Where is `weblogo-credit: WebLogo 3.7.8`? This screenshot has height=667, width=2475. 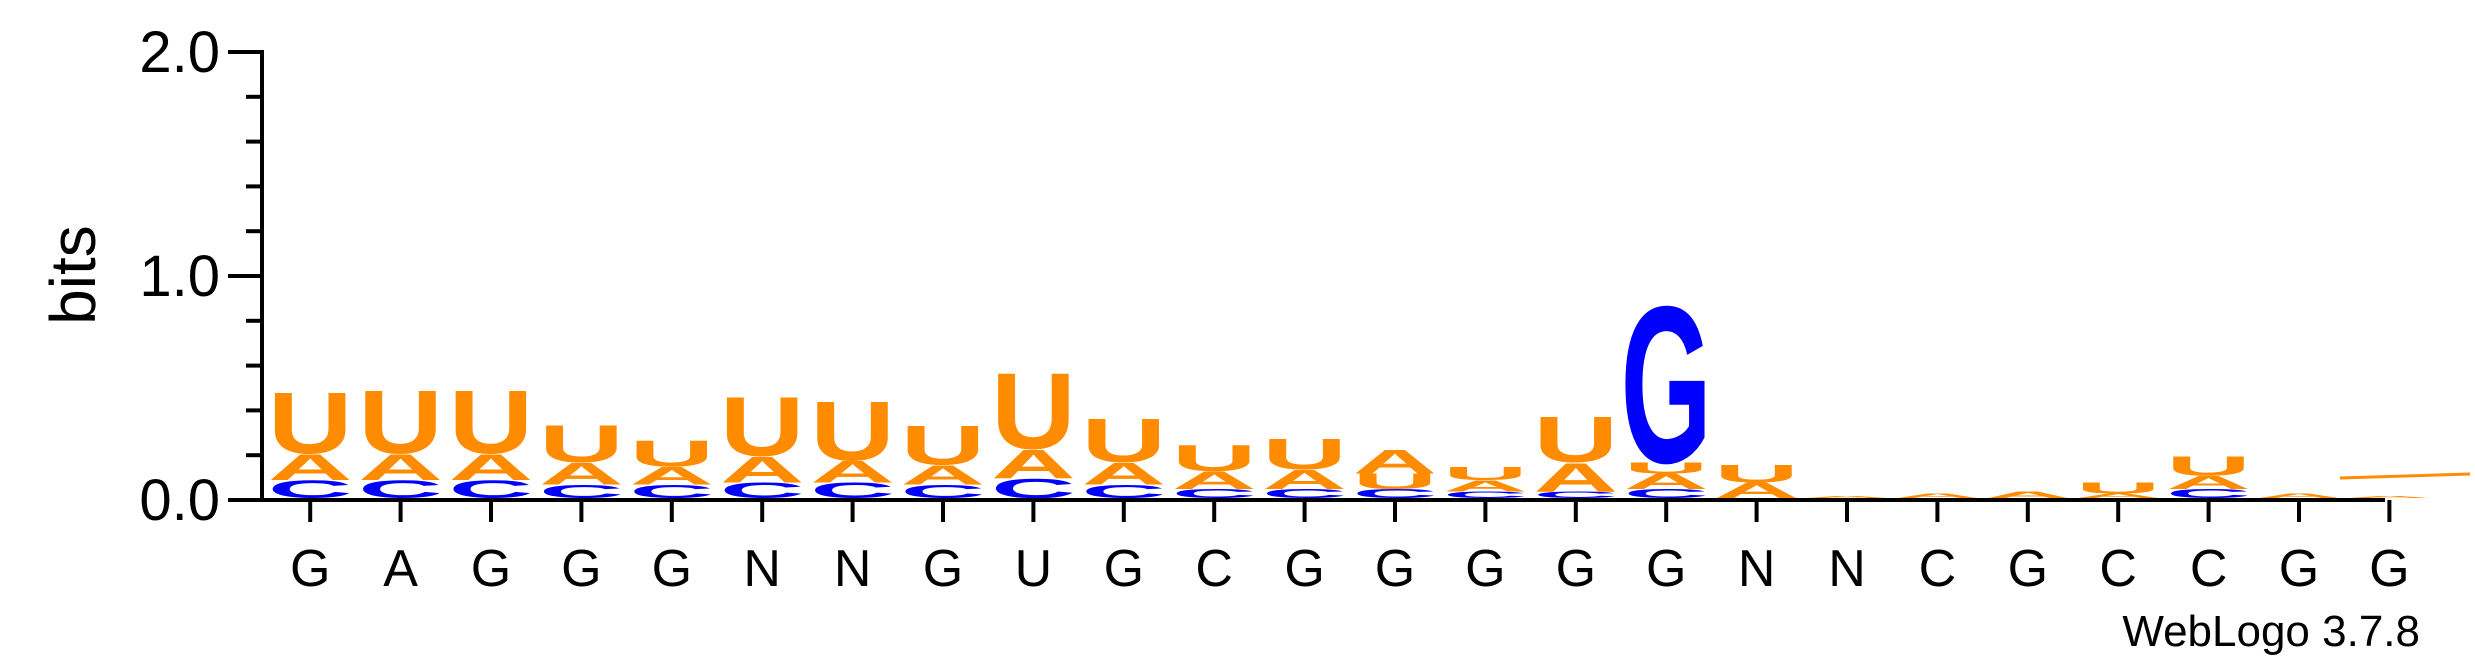 weblogo-credit: WebLogo 3.7.8 is located at coordinates (2271, 631).